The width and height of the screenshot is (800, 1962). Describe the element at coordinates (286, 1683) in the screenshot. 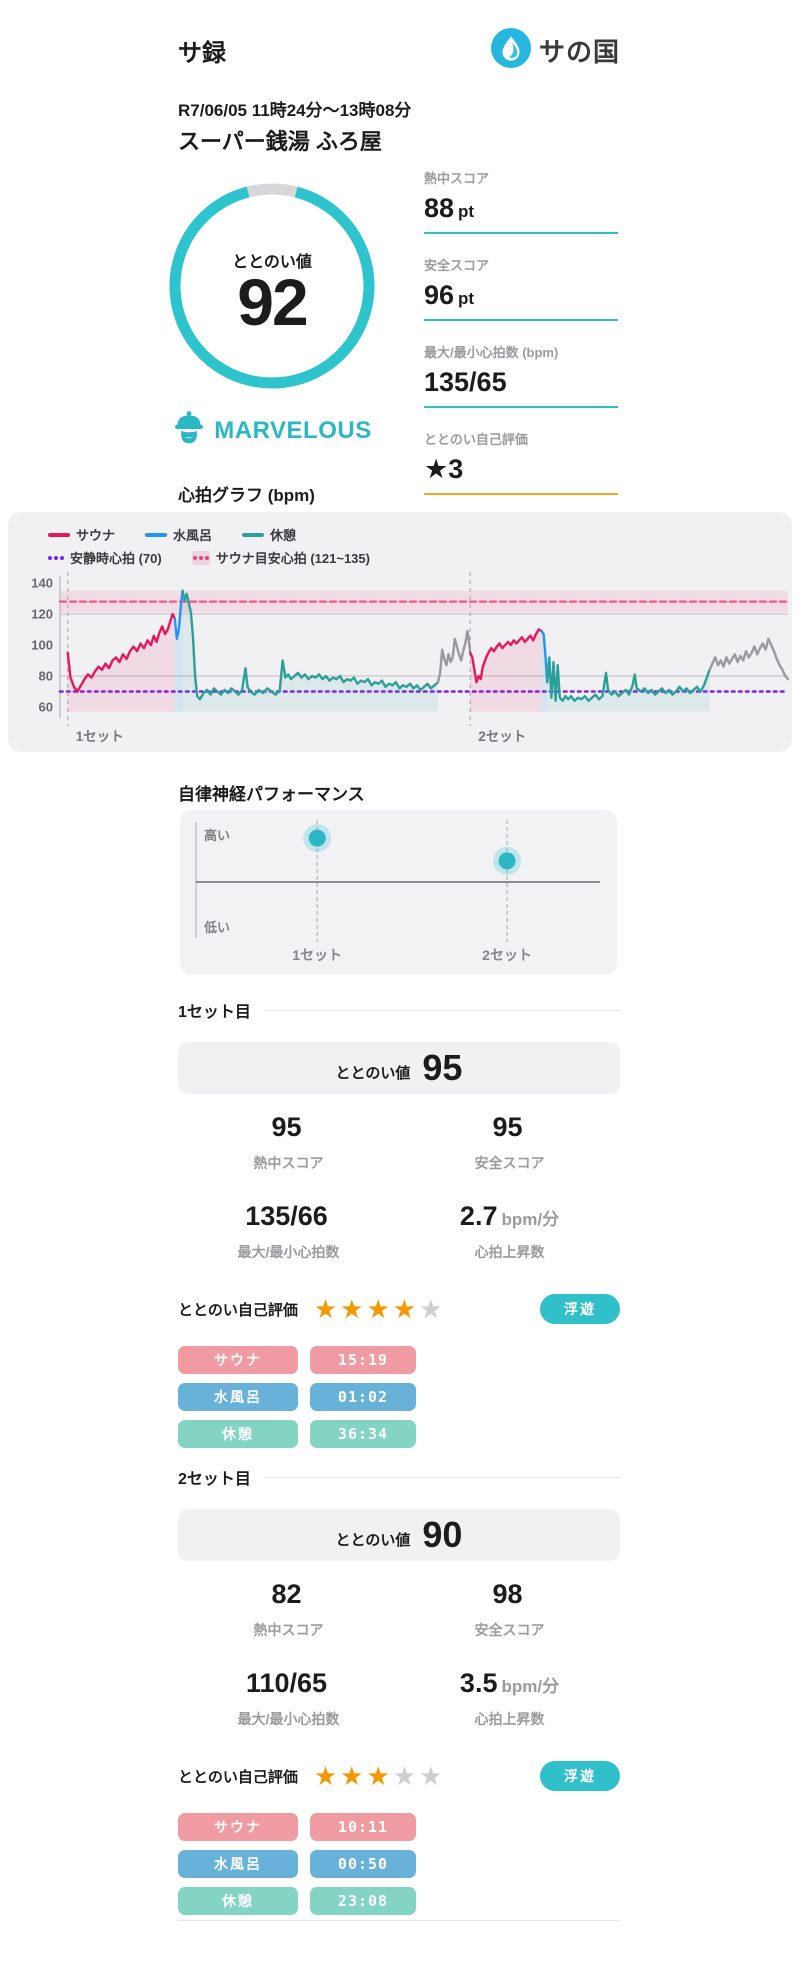

I see `metric-value: 110/65` at that location.